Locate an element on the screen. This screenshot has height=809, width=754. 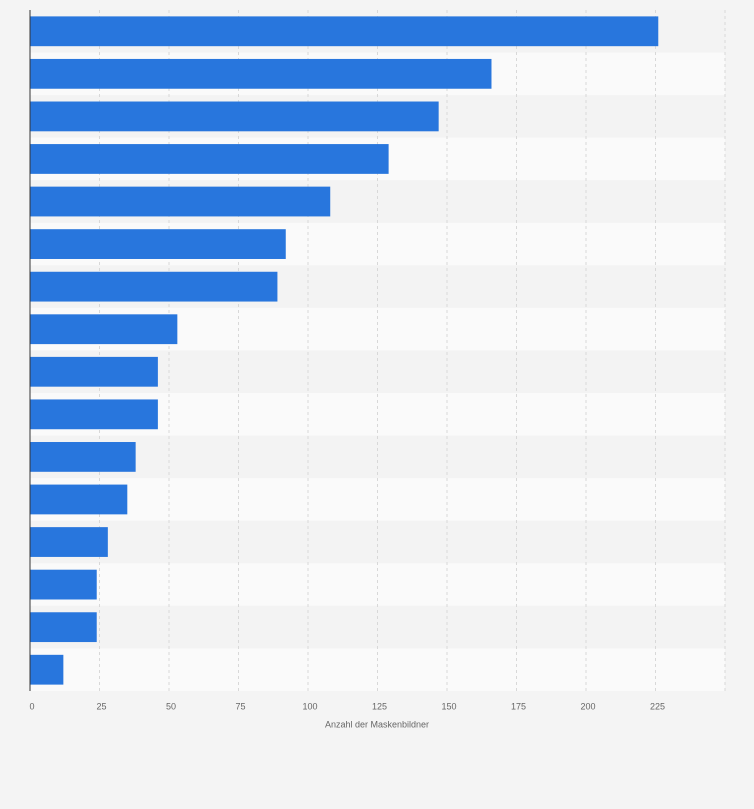
x-tick-label: 200 is located at coordinates (587, 706).